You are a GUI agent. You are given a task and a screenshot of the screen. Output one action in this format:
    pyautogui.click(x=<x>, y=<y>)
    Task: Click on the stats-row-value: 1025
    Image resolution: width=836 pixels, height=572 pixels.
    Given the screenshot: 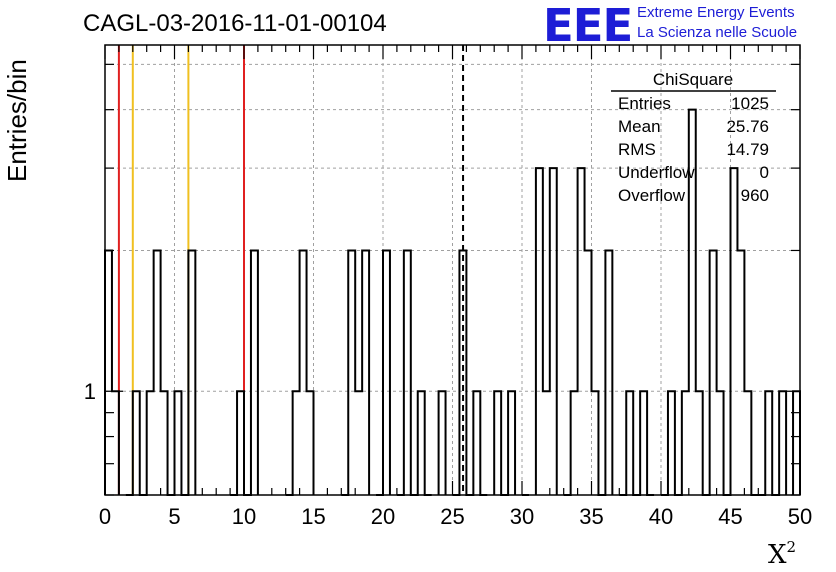 What is the action you would take?
    pyautogui.click(x=750, y=103)
    